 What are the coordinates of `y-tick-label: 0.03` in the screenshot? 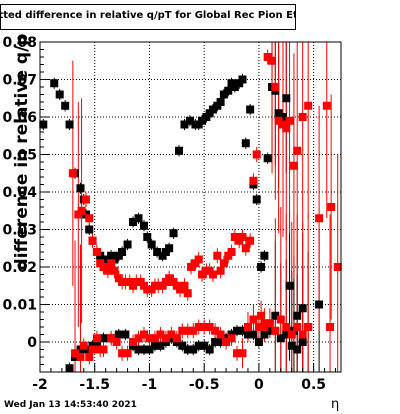 It's located at (19, 231).